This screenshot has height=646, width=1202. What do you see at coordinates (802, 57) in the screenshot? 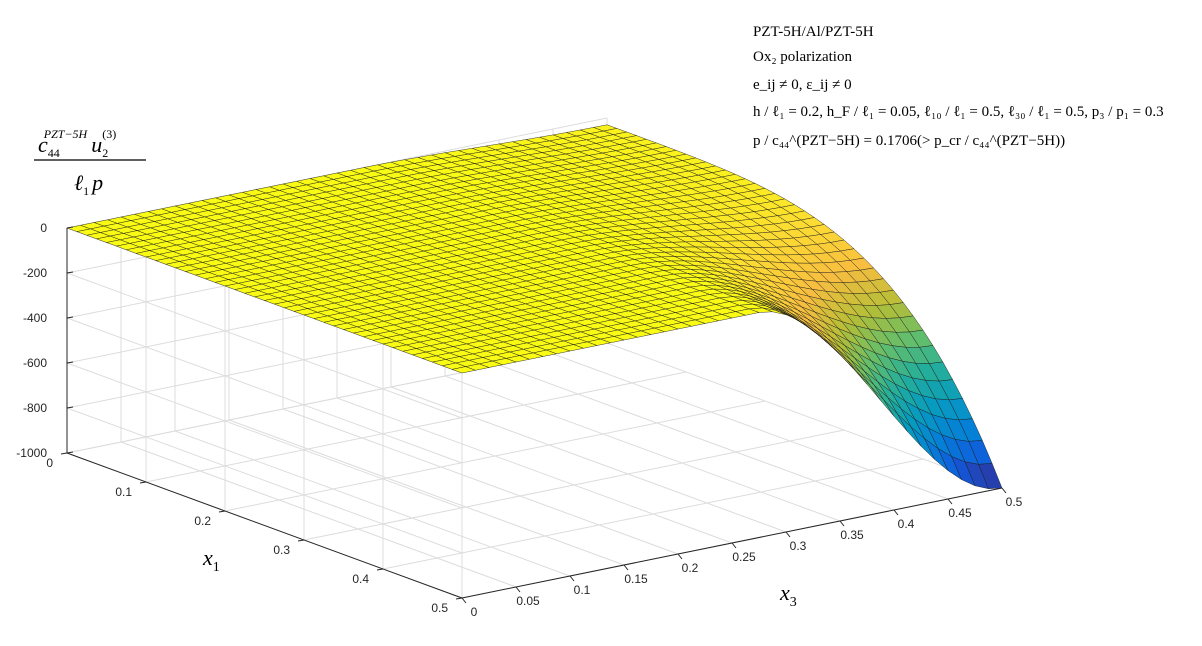
I see `annotation-polarization: Ox₂ polarization` at bounding box center [802, 57].